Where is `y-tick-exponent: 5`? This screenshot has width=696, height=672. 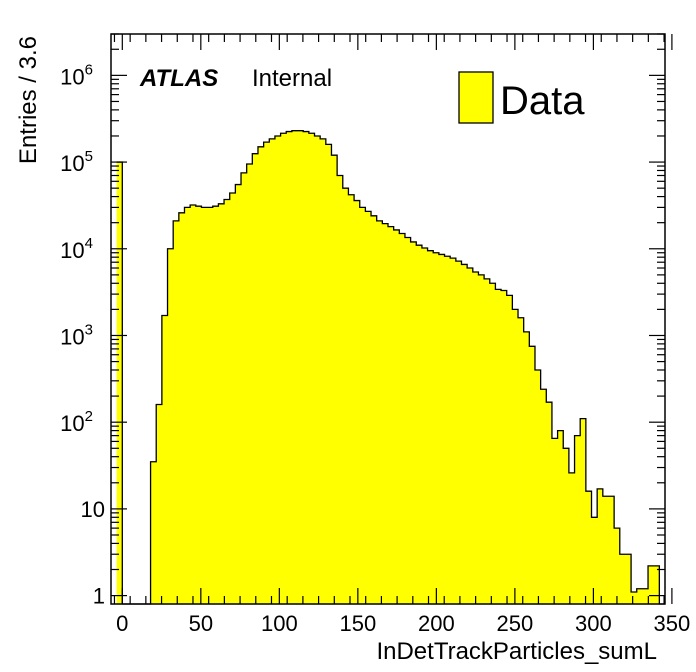 y-tick-exponent: 5 is located at coordinates (89, 156).